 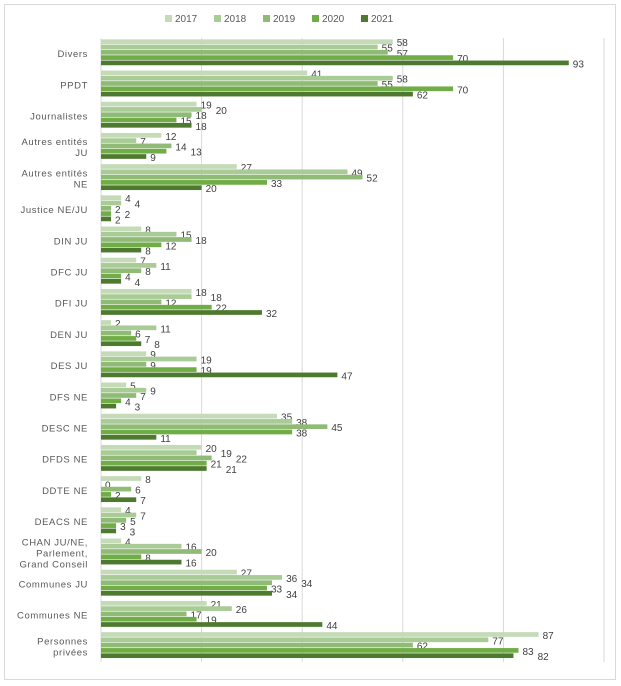 What do you see at coordinates (70, 652) in the screenshot?
I see `category-label: privées` at bounding box center [70, 652].